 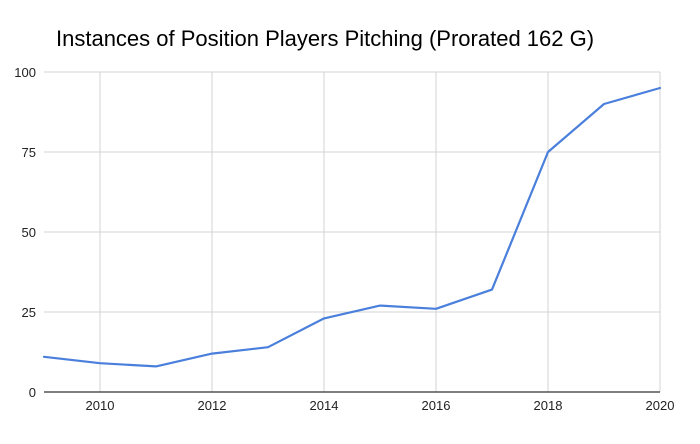 I want to click on x-tick-label: 2016, so click(x=436, y=405).